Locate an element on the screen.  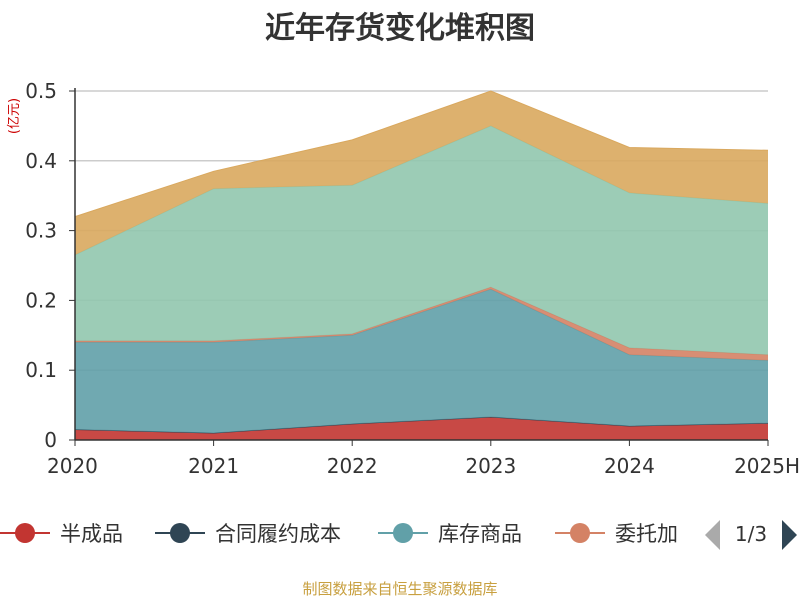
triangle-right-icon is located at coordinates (789, 535).